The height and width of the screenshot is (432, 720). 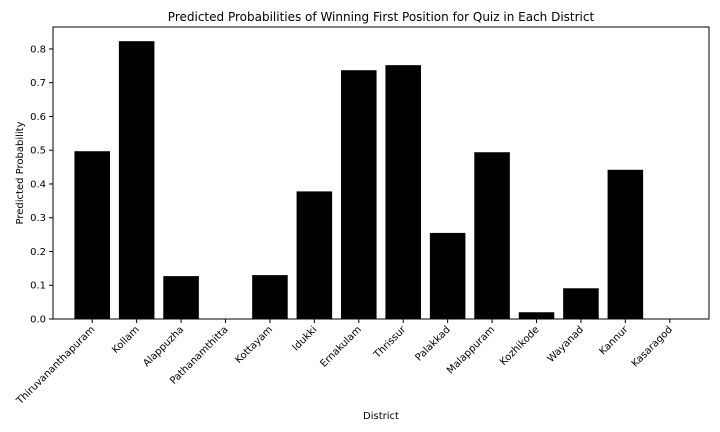 What do you see at coordinates (38, 218) in the screenshot?
I see `y-tick-label: 0.3` at bounding box center [38, 218].